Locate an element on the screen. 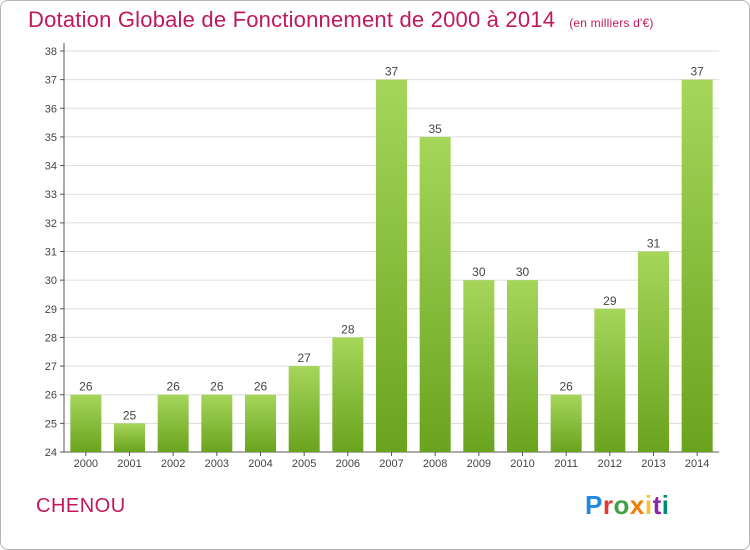 Image resolution: width=750 pixels, height=550 pixels. data-label: 28 is located at coordinates (348, 329).